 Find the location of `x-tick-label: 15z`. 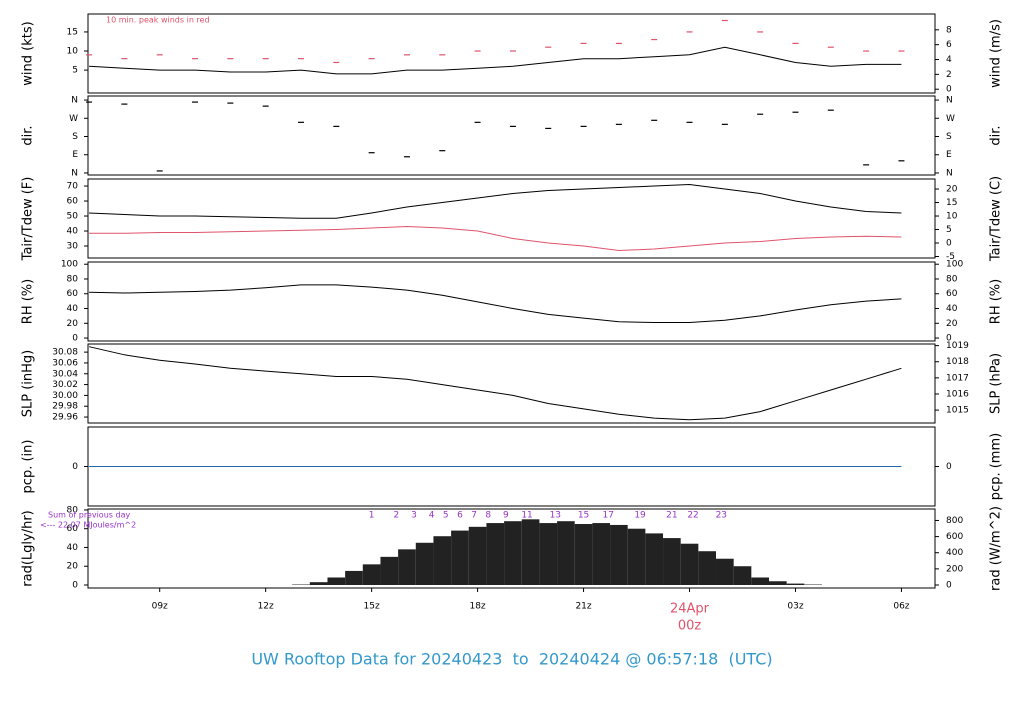

x-tick-label: 15z is located at coordinates (372, 607).